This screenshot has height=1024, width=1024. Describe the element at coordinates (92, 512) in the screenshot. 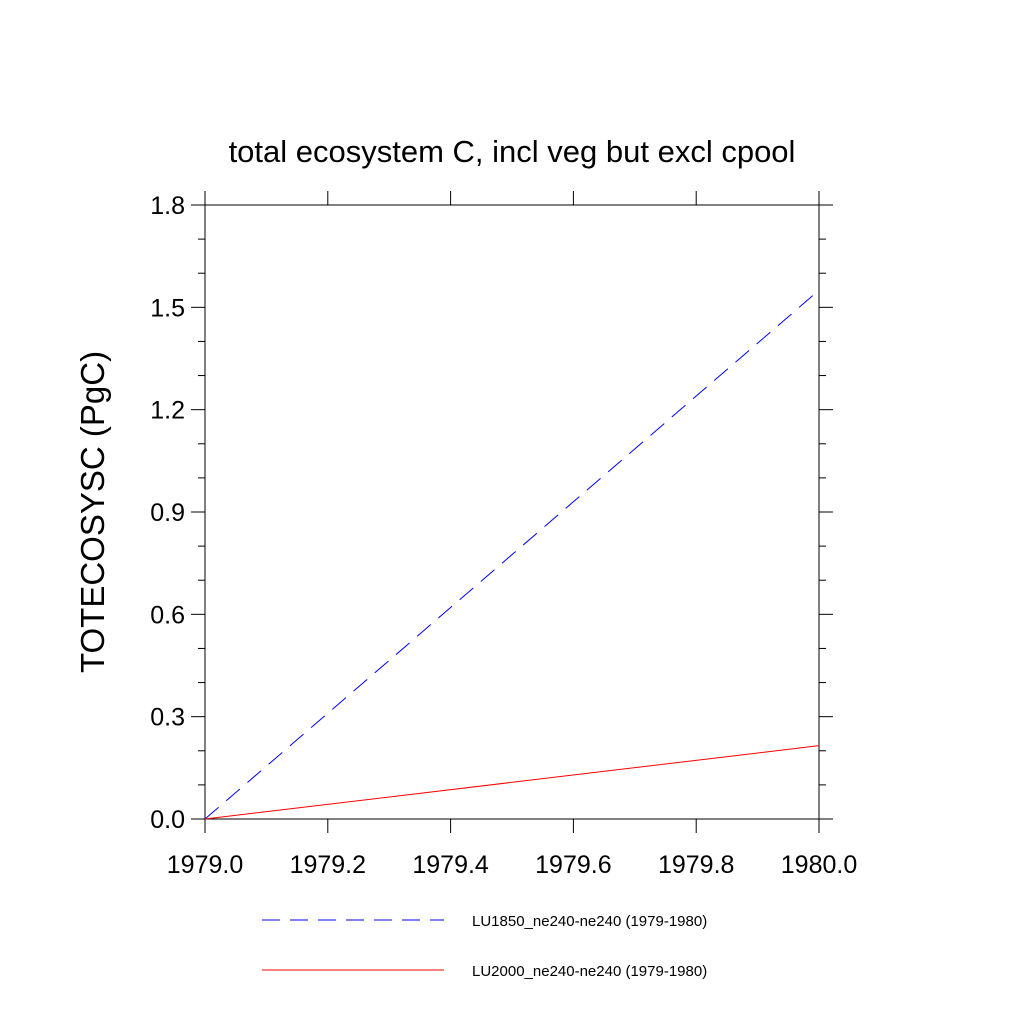

I see `y-axis-label: TOTECOSYSC (PgC)` at that location.